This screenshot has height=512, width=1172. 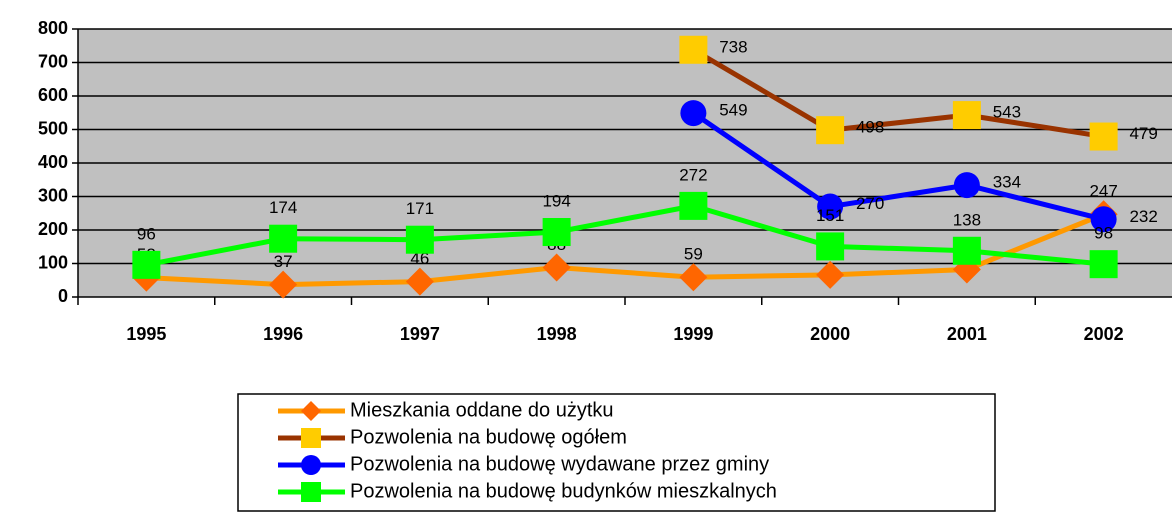 I want to click on y-tick-label: 300, so click(x=53, y=195).